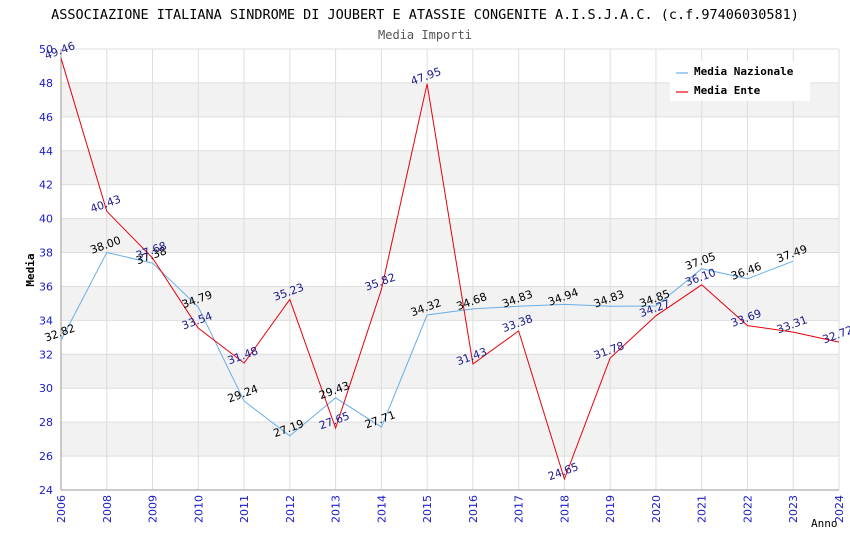  I want to click on y-tick-label: 42, so click(46, 185).